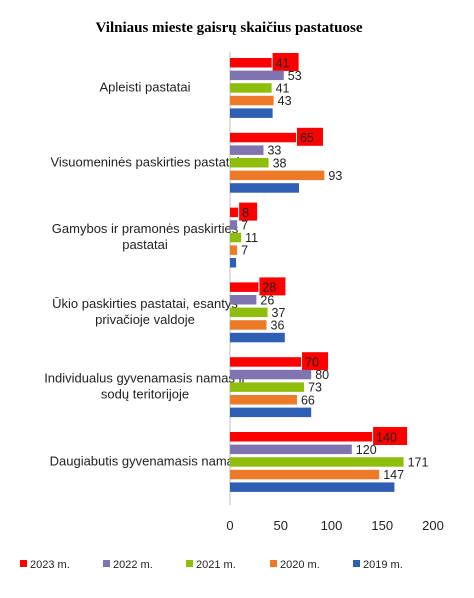  I want to click on data-label: 8, so click(245, 213).